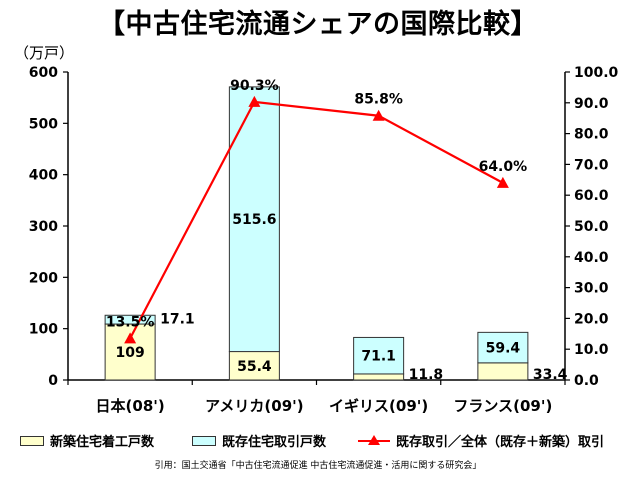 The width and height of the screenshot is (636, 480). I want to click on y-left-tick-label: 400, so click(43, 176).